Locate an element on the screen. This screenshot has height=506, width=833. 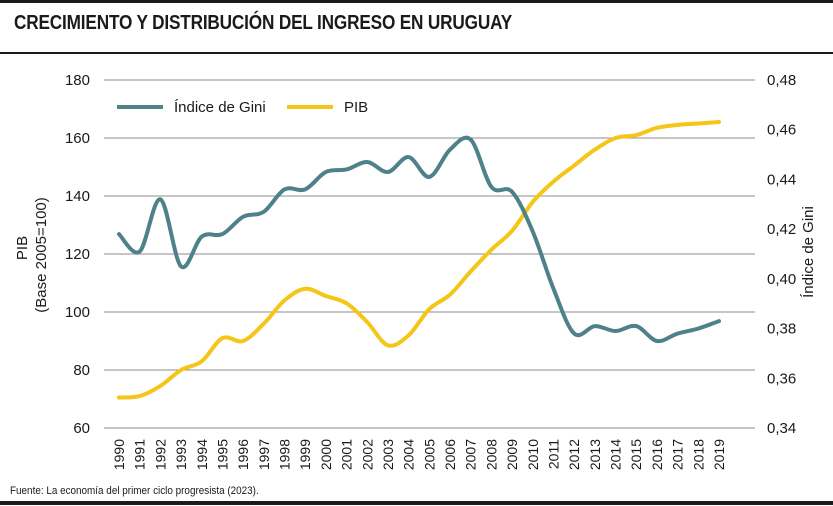
legend: Índice de Gini PIB is located at coordinates (242, 107).